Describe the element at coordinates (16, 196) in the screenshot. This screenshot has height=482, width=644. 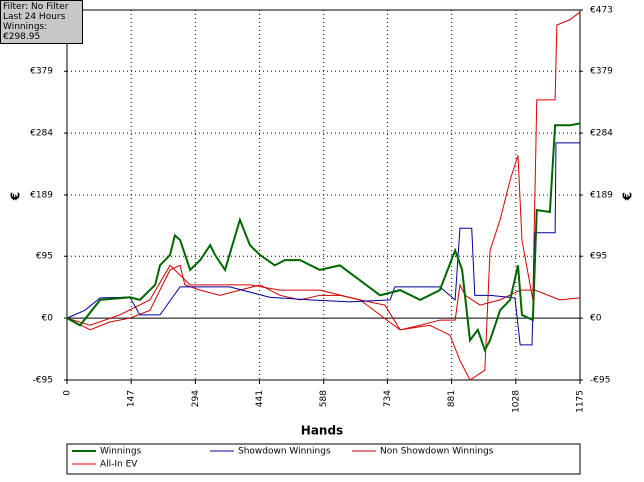
I see `y-axis-title: €` at that location.